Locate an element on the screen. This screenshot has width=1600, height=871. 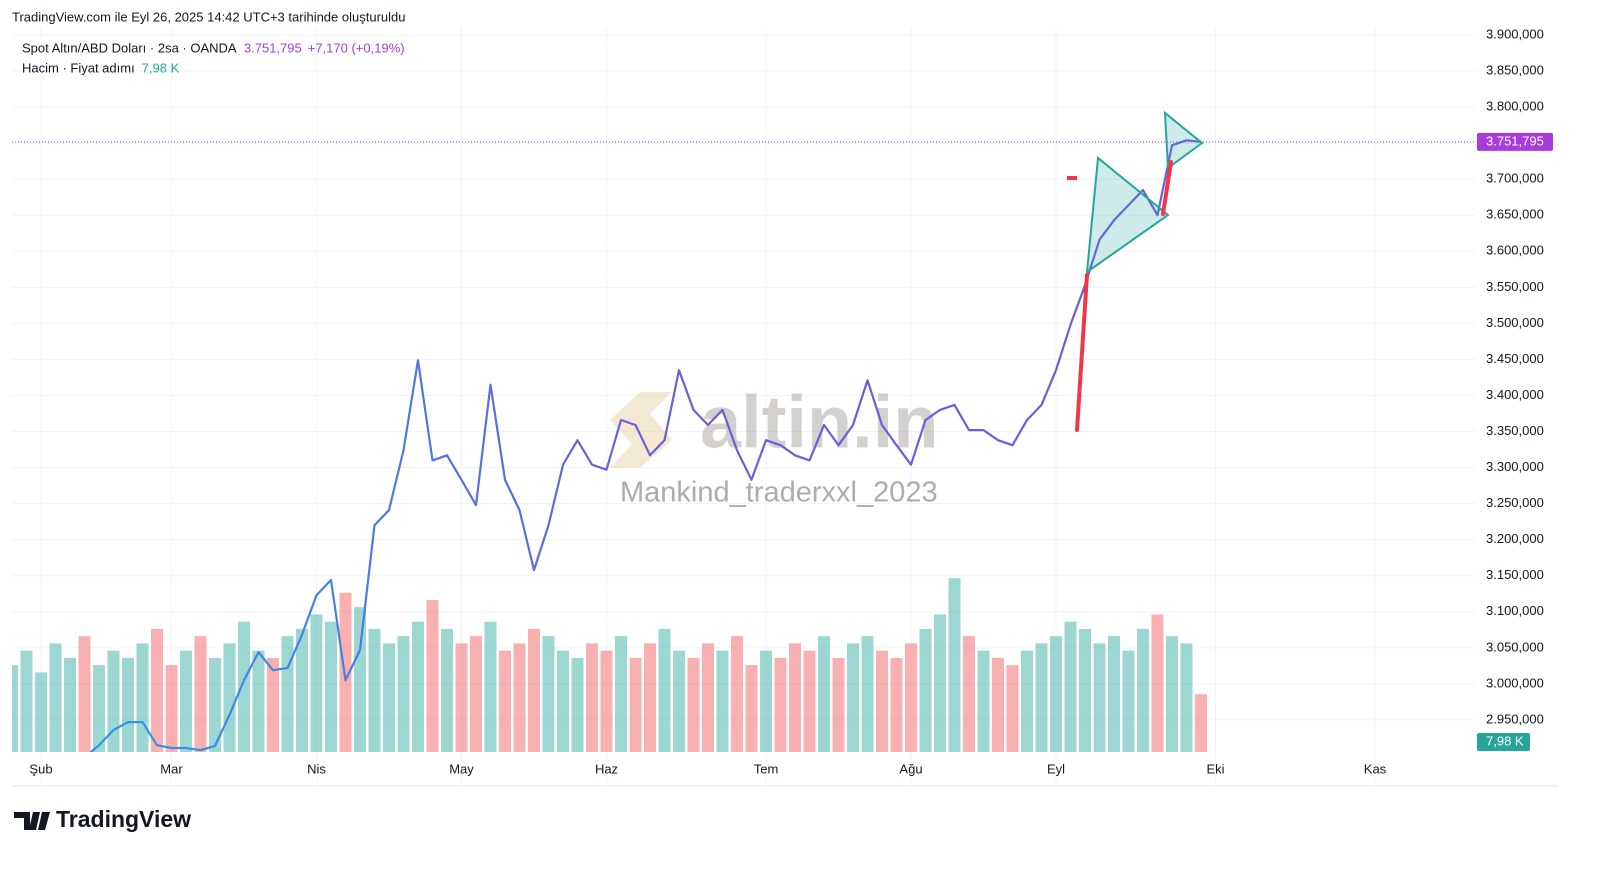
legend-volume-value: 7,98 K is located at coordinates (161, 67).